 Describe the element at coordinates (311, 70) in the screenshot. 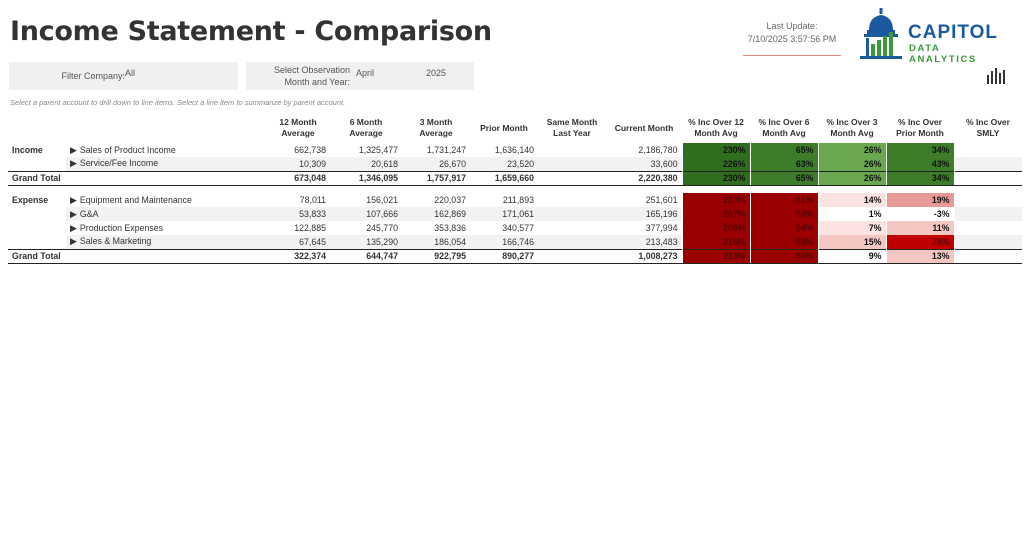

I see `period-filter-label-line1: Select Observation` at that location.